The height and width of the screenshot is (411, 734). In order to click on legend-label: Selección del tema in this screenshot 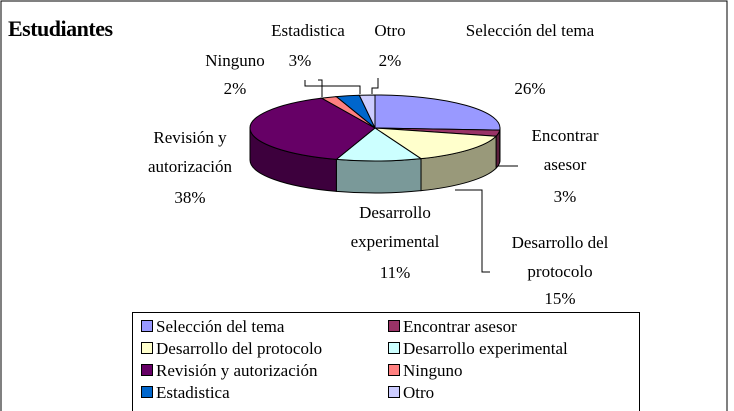, I will do `click(220, 326)`.